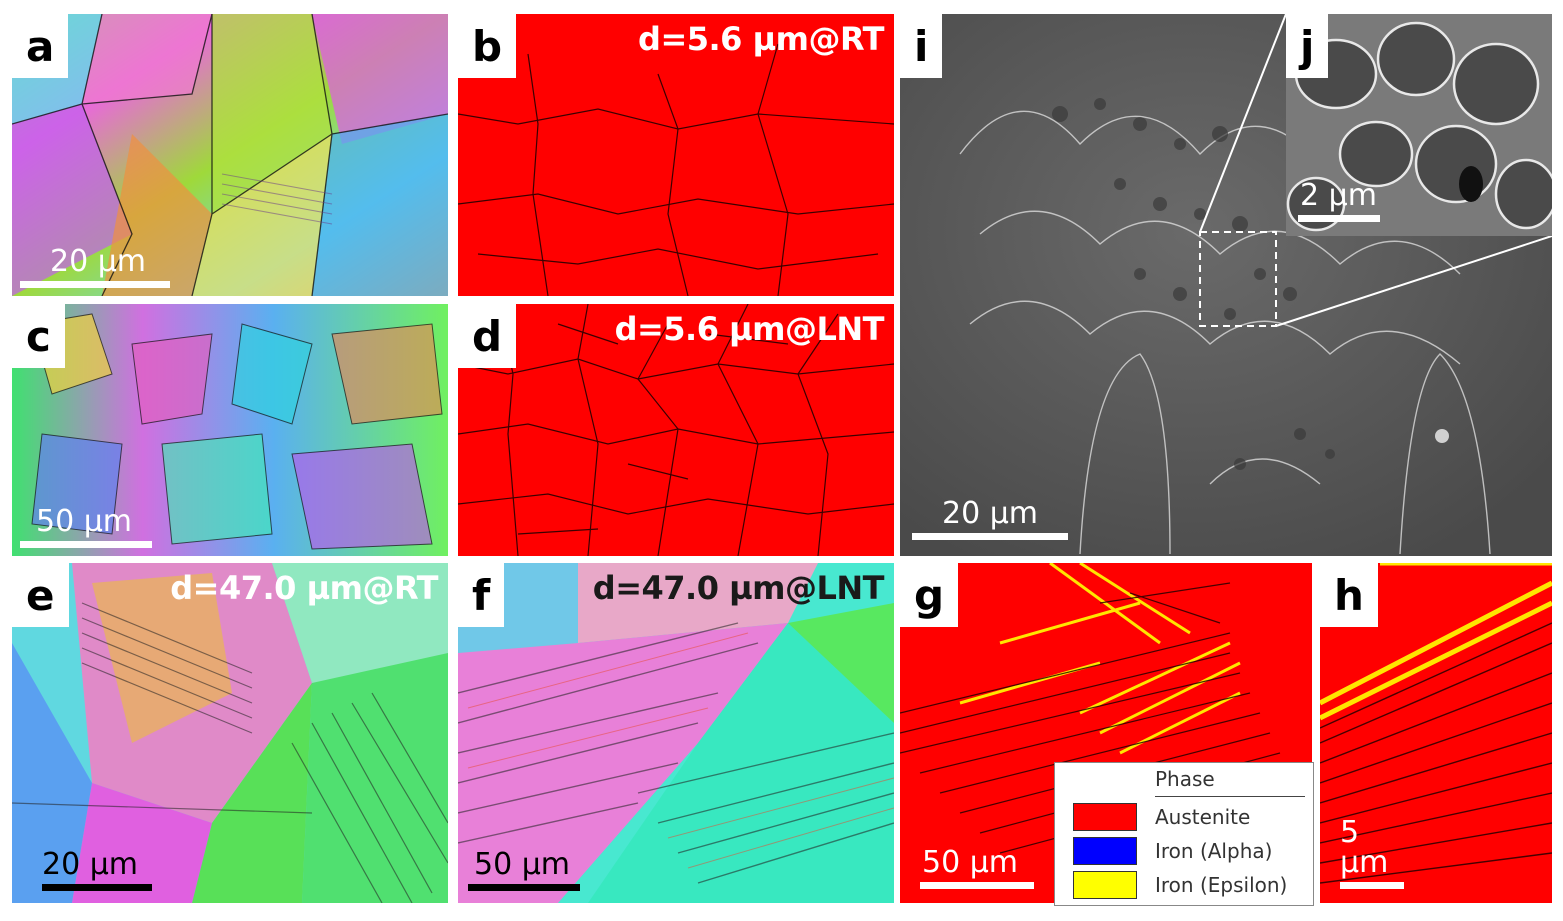  What do you see at coordinates (738, 588) in the screenshot?
I see `panel-f-condition-label: d=47.0 µm@LNT` at bounding box center [738, 588].